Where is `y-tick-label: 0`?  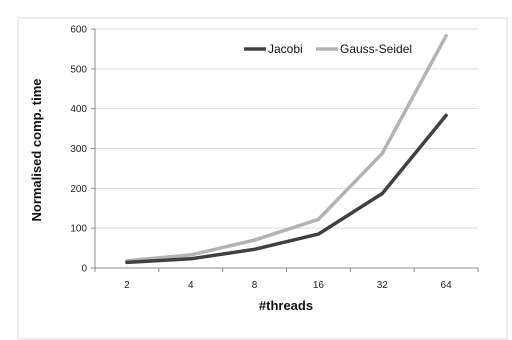 y-tick-label: 0 is located at coordinates (84, 269).